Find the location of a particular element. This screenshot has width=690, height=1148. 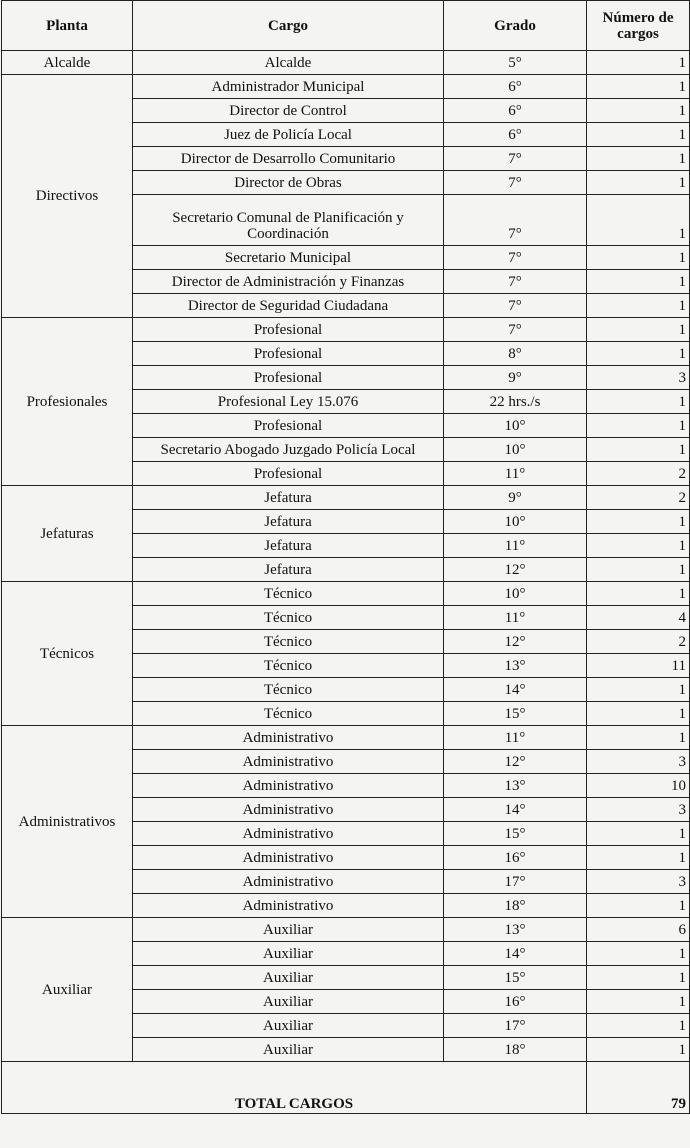

grado-cell: 15° is located at coordinates (515, 833).